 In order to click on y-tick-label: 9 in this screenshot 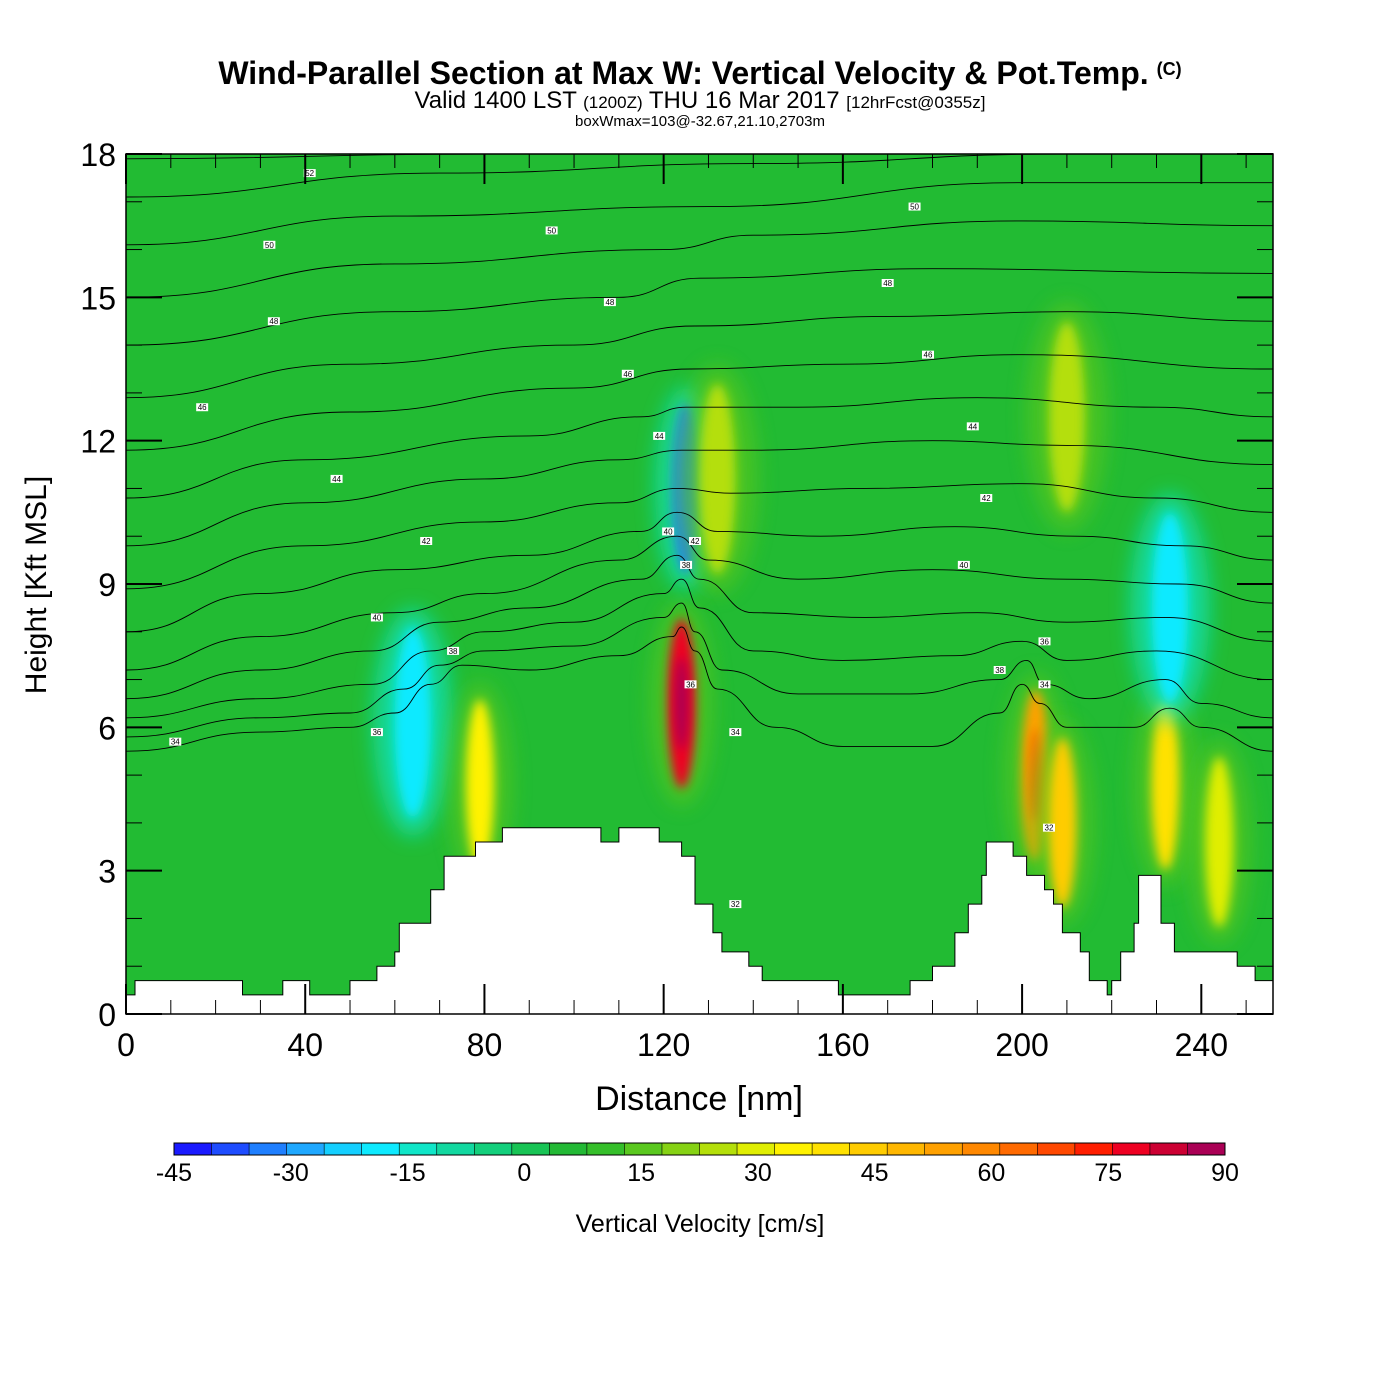, I will do `click(107, 585)`.